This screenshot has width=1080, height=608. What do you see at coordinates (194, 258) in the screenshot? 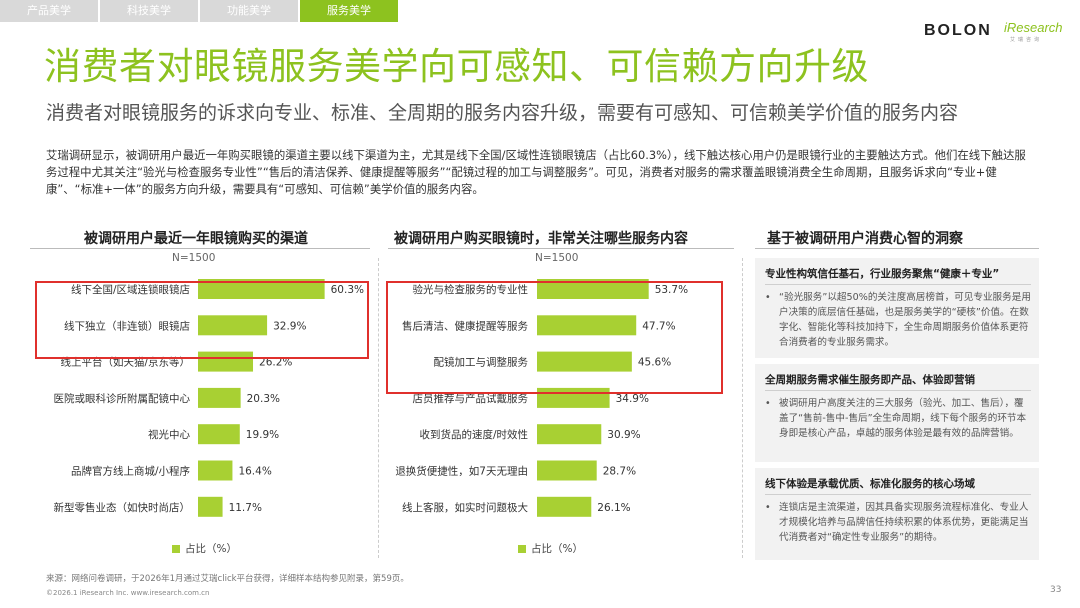
I see `chart1-sample-size: N=1500` at bounding box center [194, 258].